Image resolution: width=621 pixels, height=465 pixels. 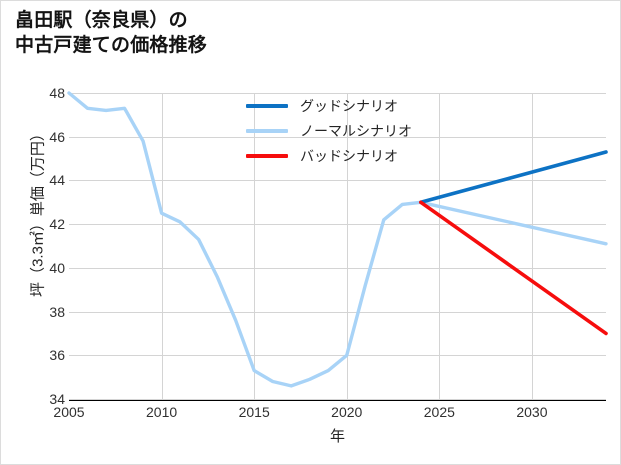 What do you see at coordinates (57, 311) in the screenshot?
I see `y-axis-tick-label: 38` at bounding box center [57, 311].